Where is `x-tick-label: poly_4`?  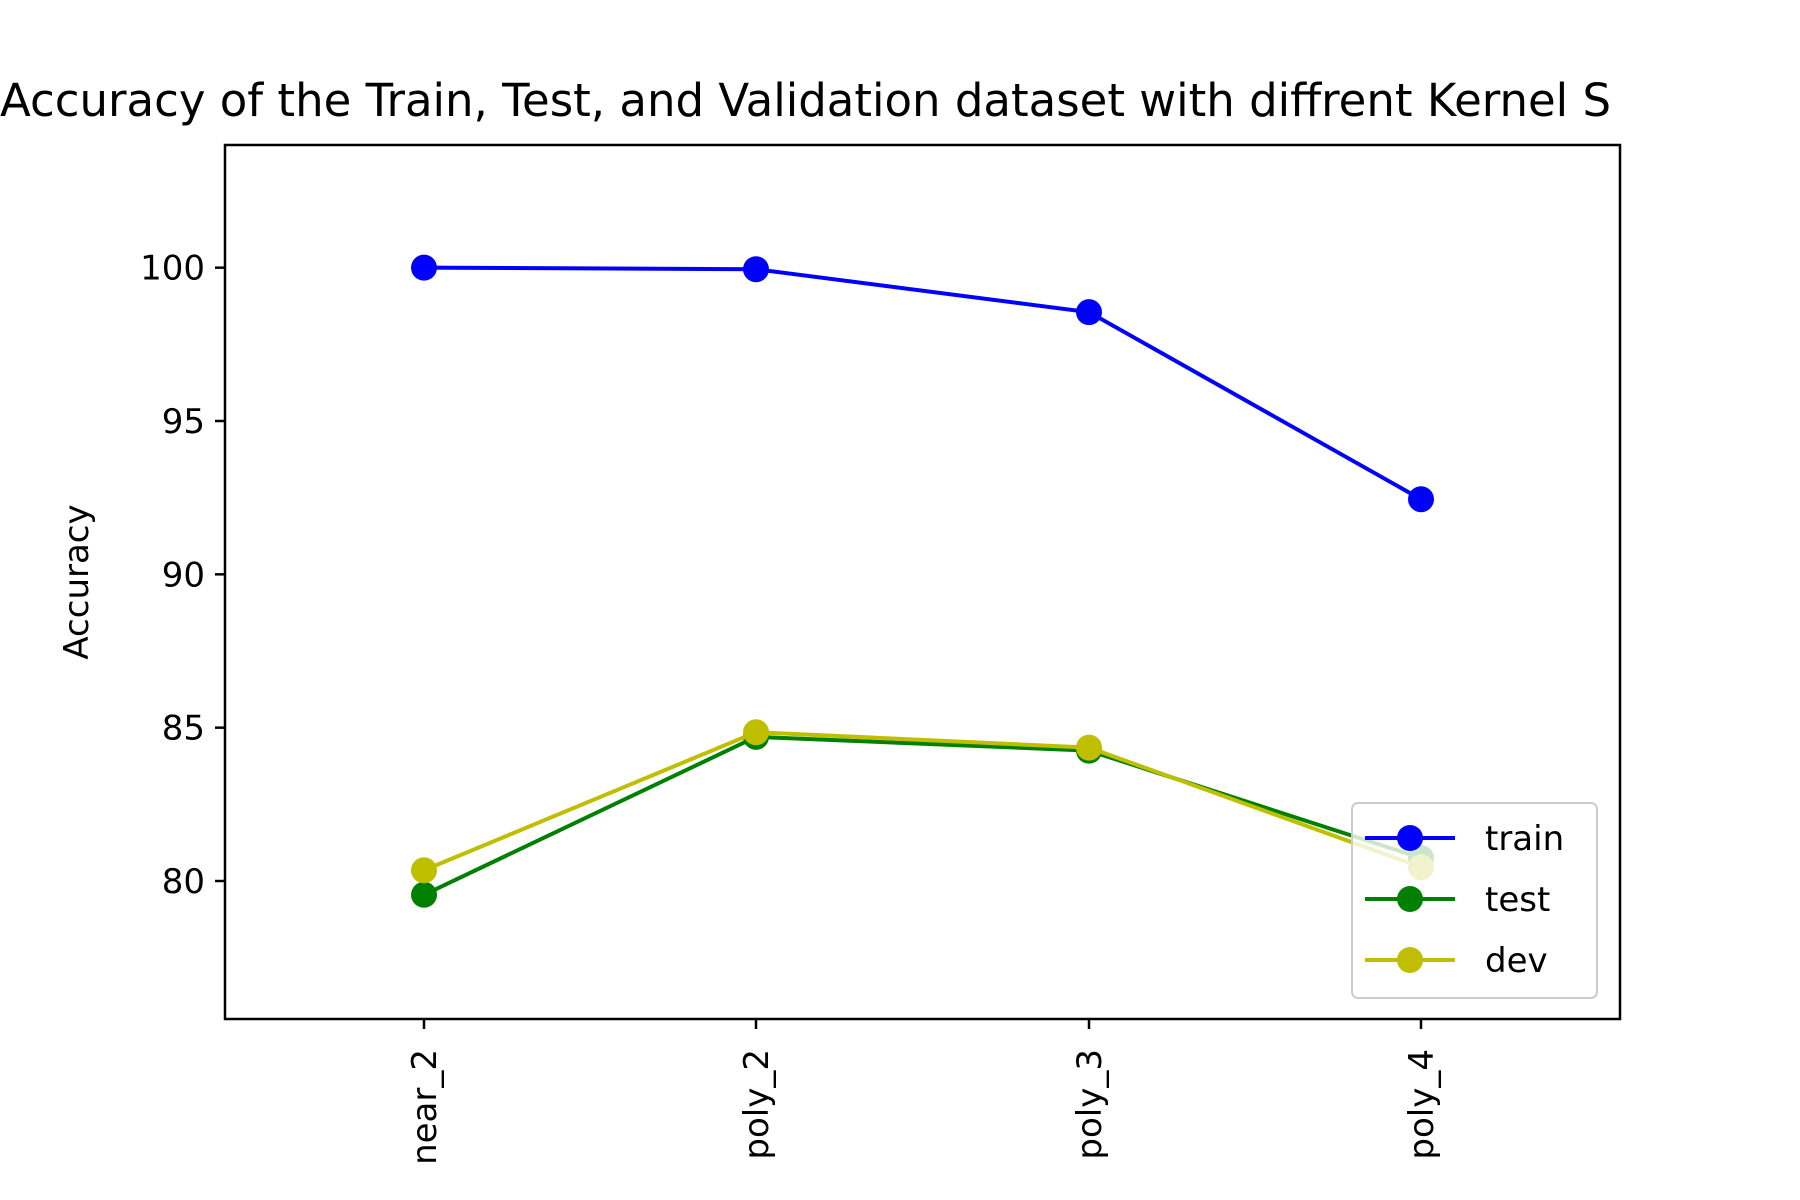
x-tick-label: poly_4 is located at coordinates (1422, 1104).